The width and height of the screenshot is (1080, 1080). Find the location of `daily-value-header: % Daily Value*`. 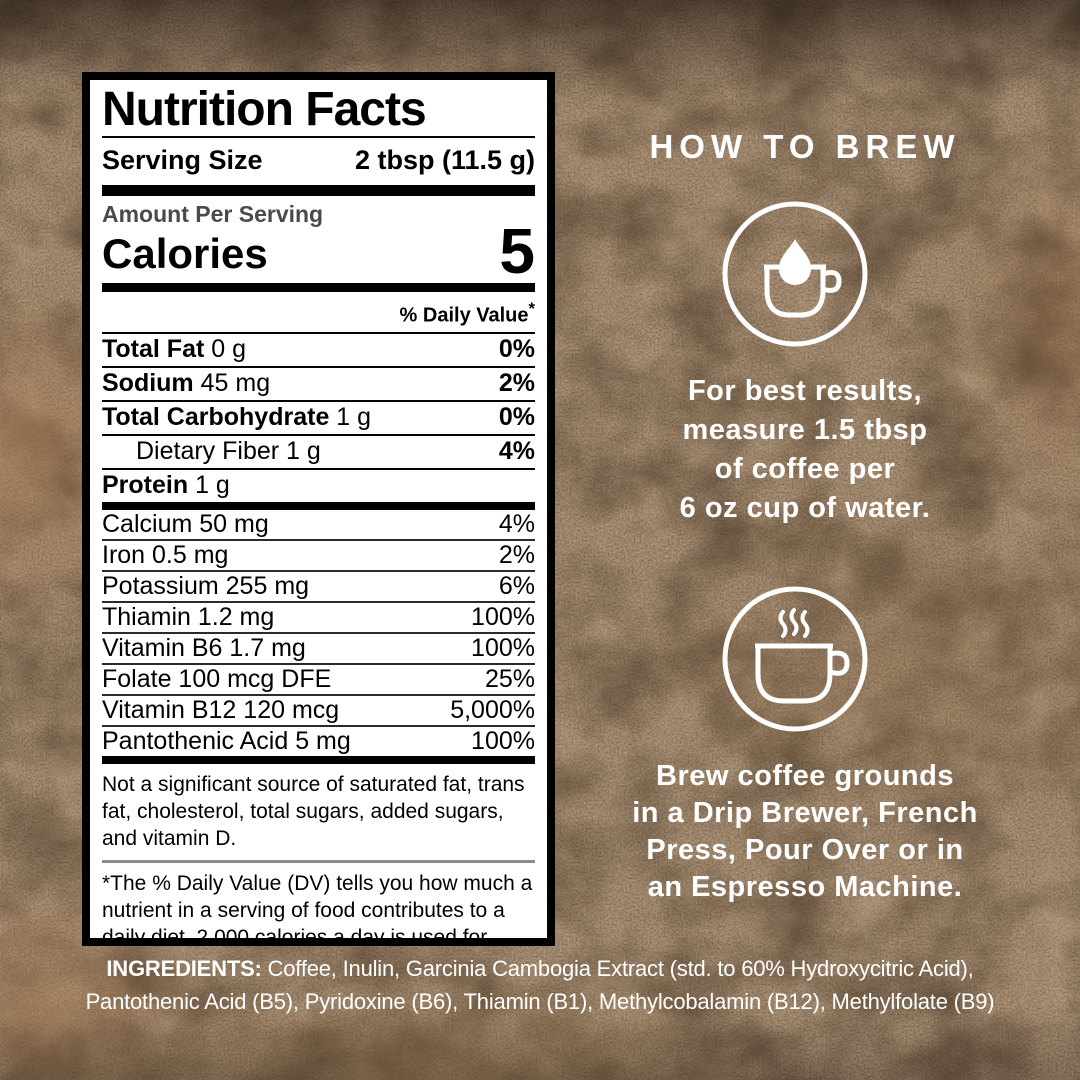

daily-value-header: % Daily Value* is located at coordinates (318, 313).